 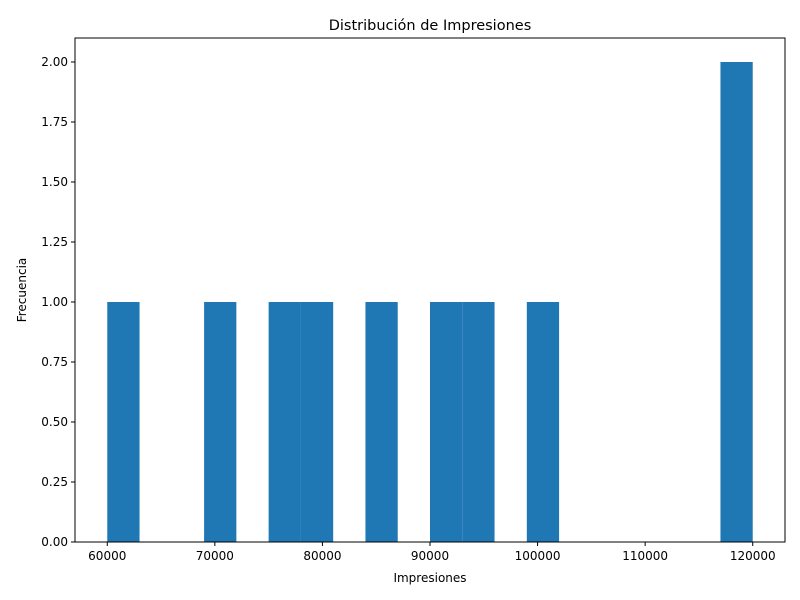 What do you see at coordinates (54, 122) in the screenshot?
I see `y-tick-label: 1.75` at bounding box center [54, 122].